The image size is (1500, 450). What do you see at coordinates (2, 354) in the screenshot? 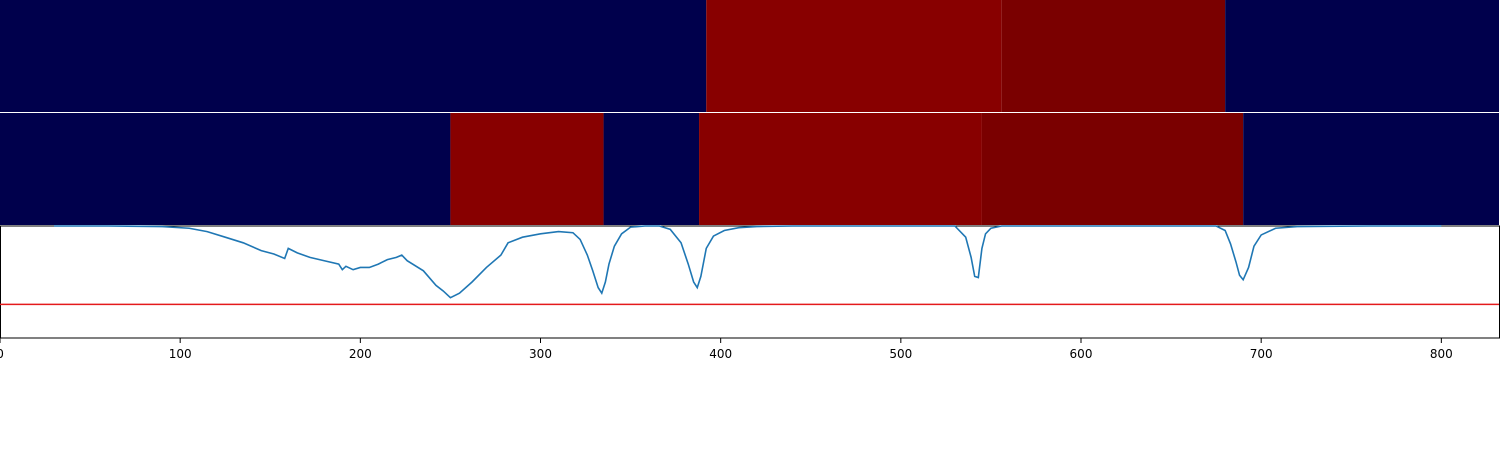
I see `x-tick-label-0: 0` at bounding box center [2, 354].